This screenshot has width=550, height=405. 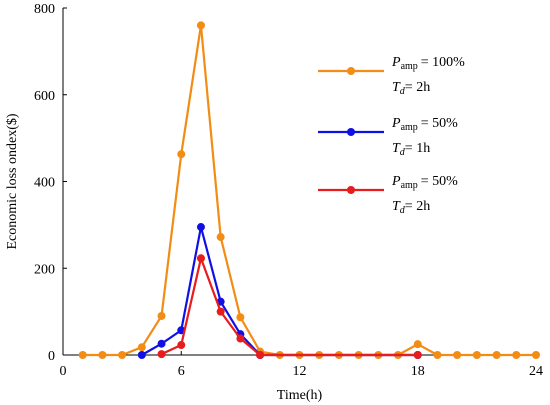 I want to click on x-tick-label: 0, so click(x=63, y=371).